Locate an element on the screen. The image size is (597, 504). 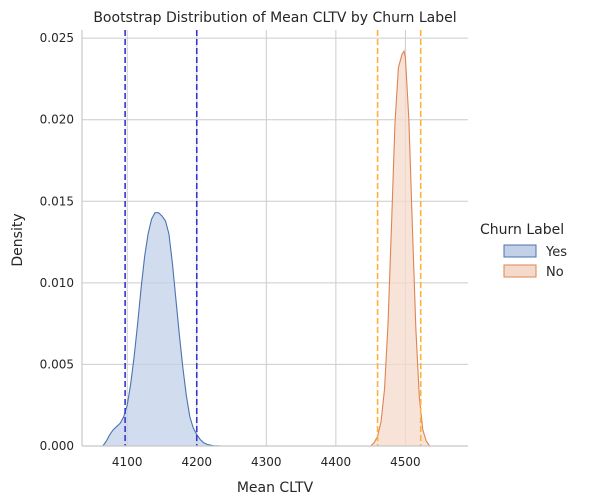
y-tick-label-5: 0.025 is located at coordinates (57, 38).